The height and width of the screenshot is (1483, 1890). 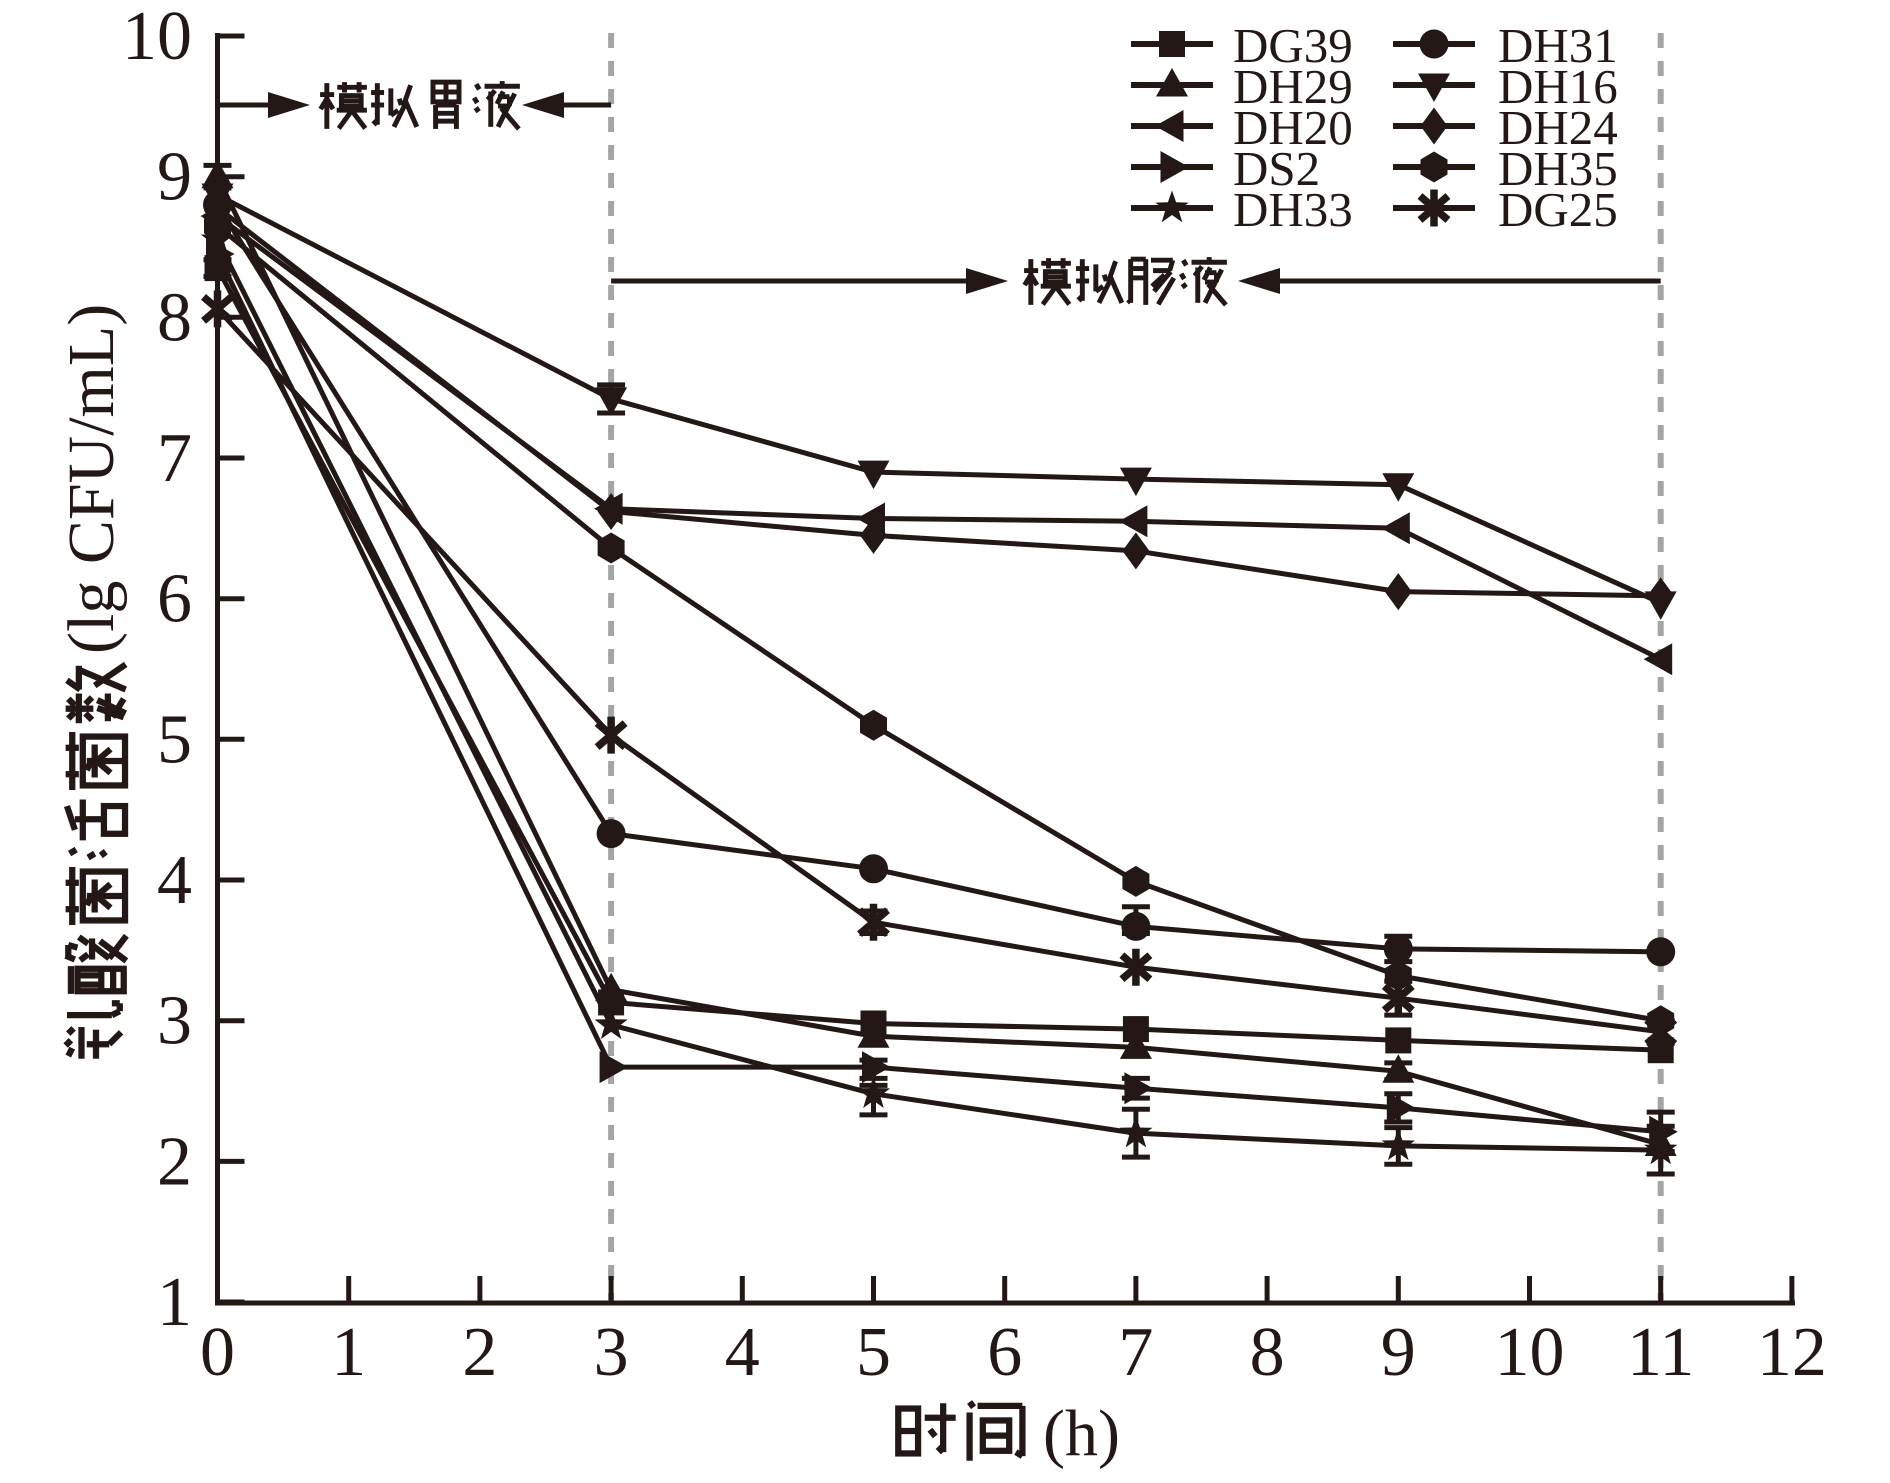 I want to click on svg-text: DH31, so click(x=1558, y=45).